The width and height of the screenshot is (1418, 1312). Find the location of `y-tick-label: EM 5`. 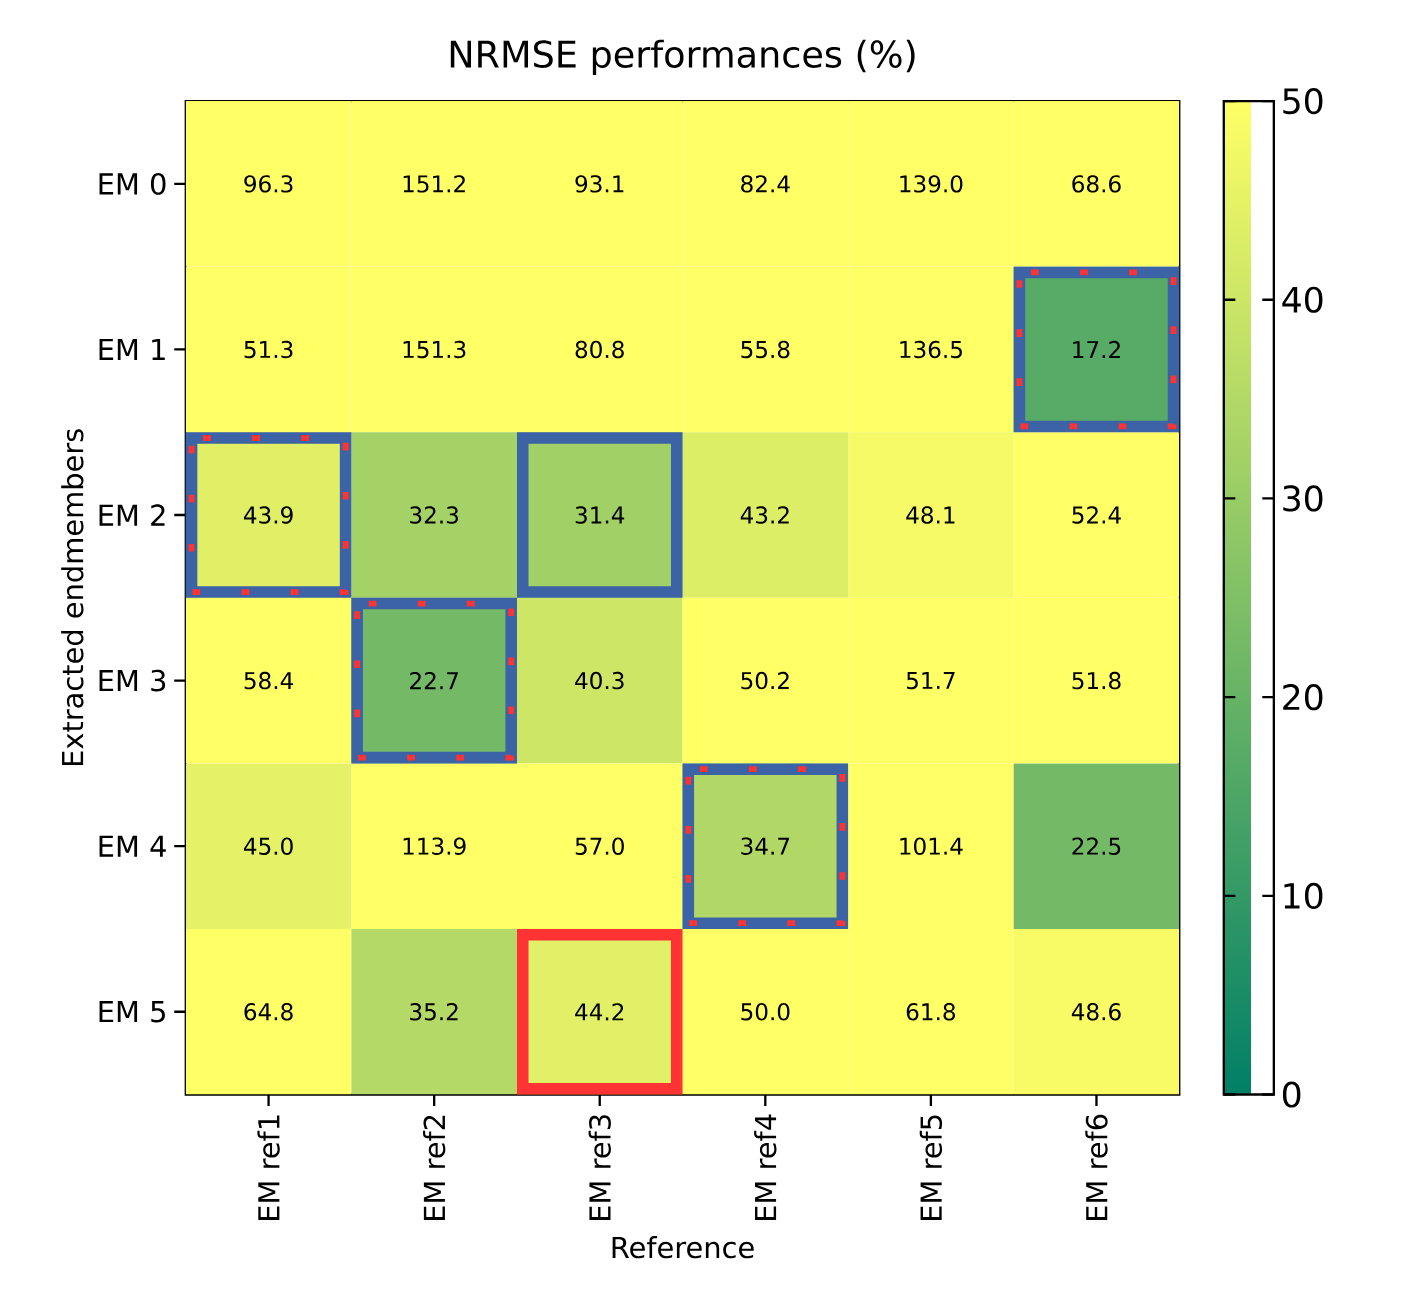

y-tick-label: EM 5 is located at coordinates (132, 1012).